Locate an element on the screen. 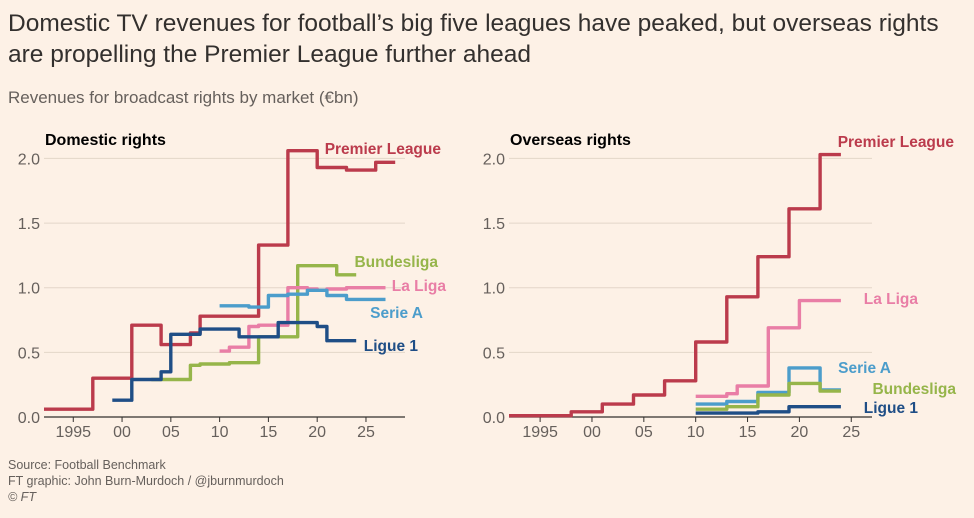 The image size is (974, 518). copyright-note: © FT is located at coordinates (22, 497).